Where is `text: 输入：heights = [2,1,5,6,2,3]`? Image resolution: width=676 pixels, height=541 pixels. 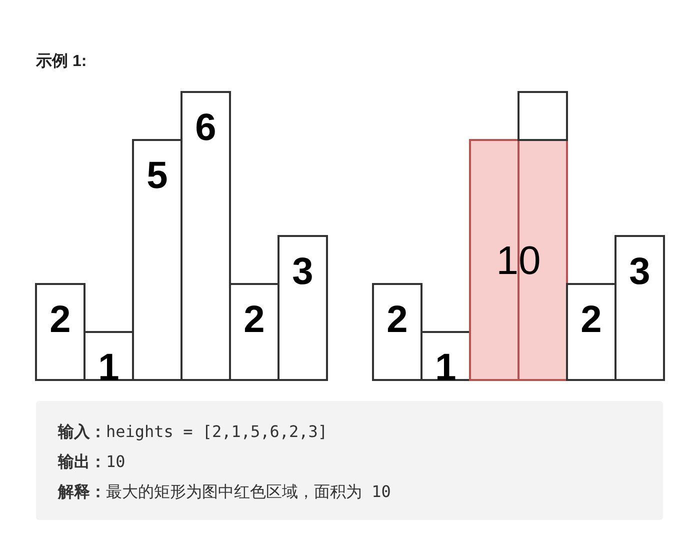
text: 输入：heights = [2,1,5,6,2,3] is located at coordinates (192, 431).